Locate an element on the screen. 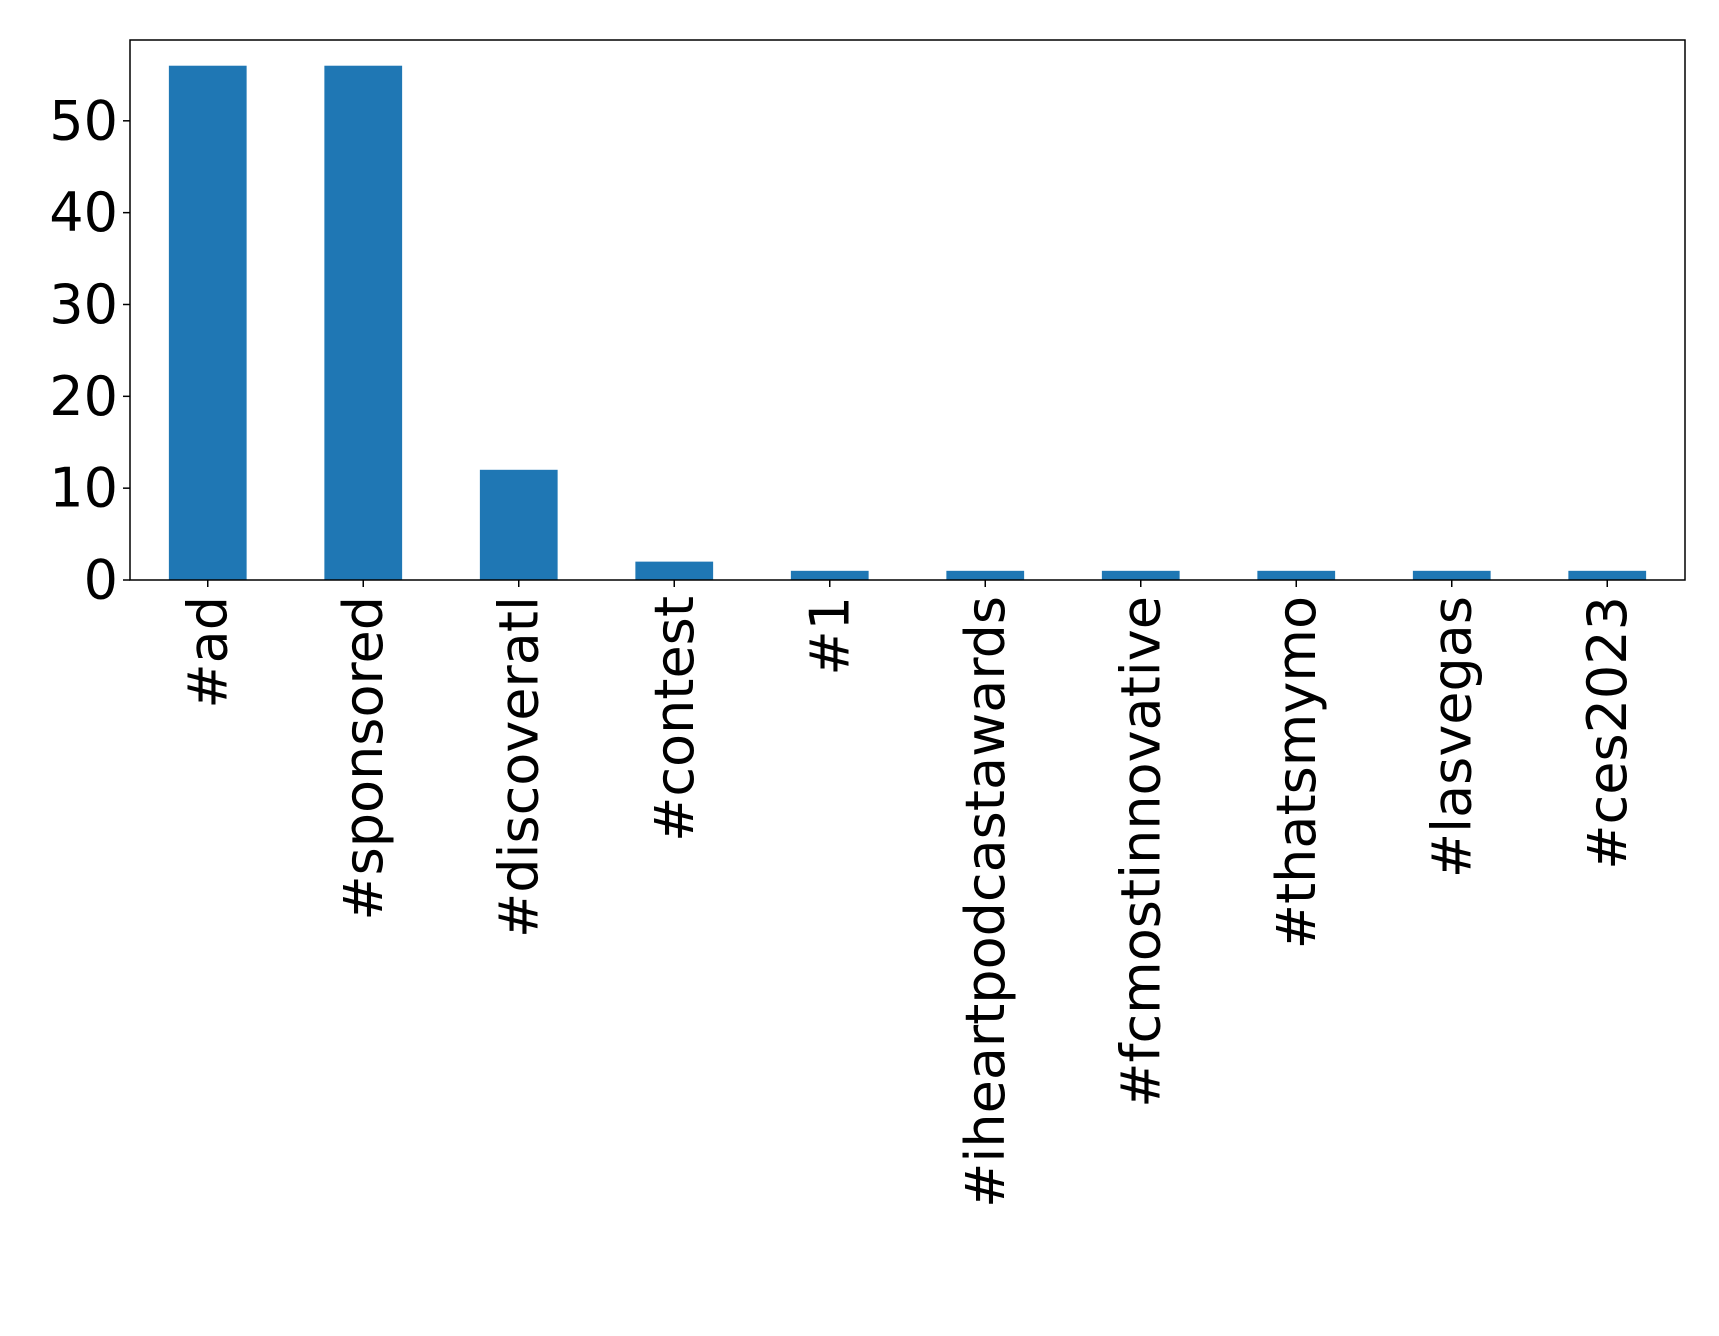 The image size is (1719, 1336). x-tick-label: #thatsmymo is located at coordinates (1296, 772).